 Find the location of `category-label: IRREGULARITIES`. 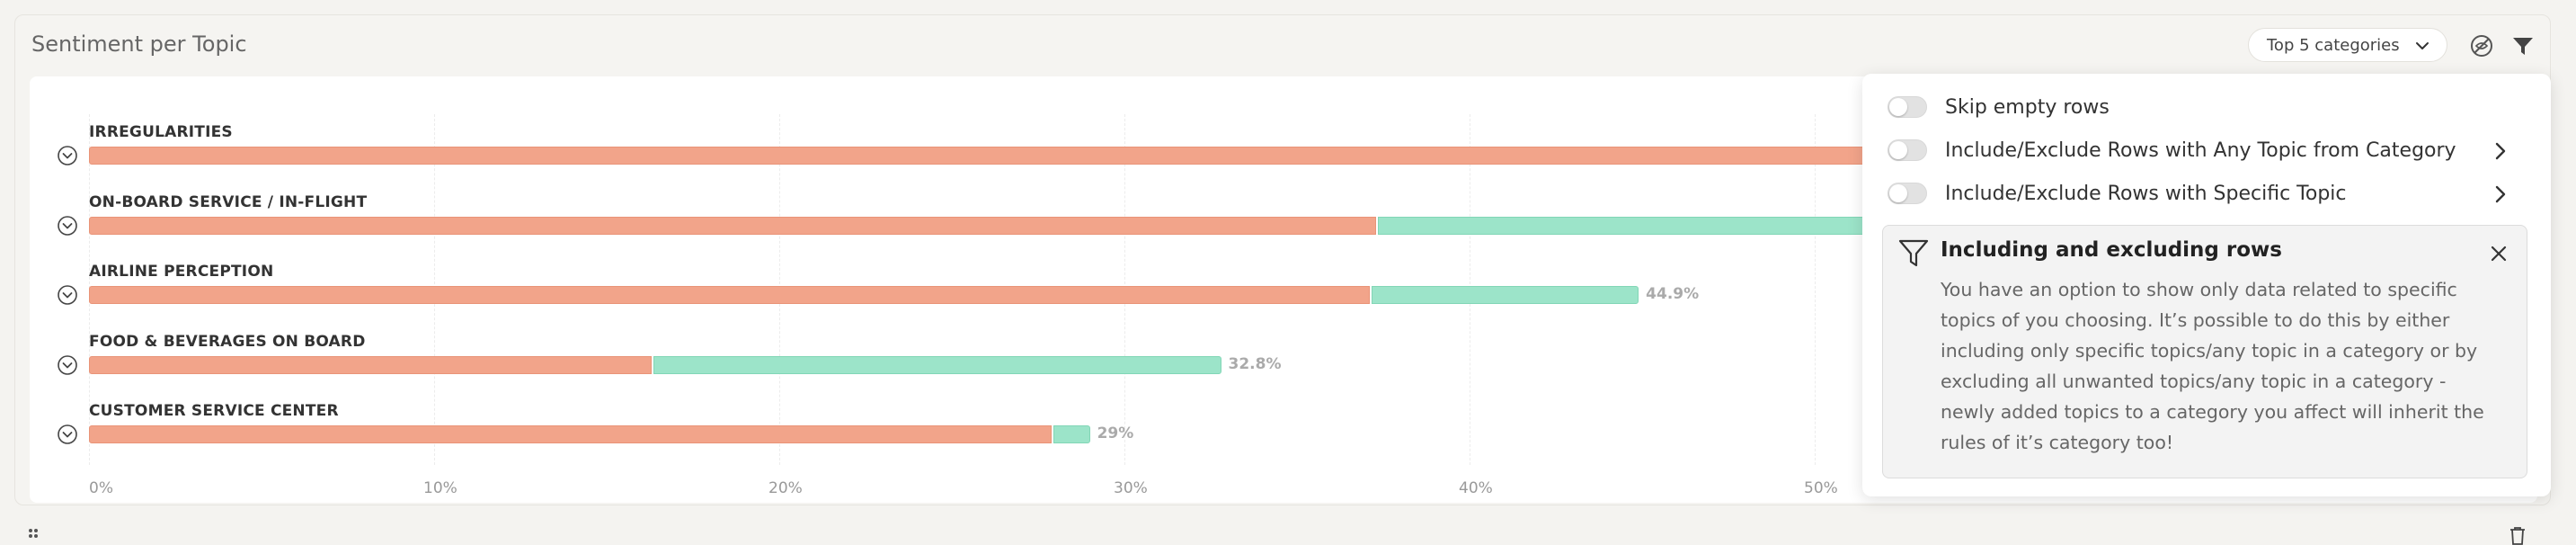

category-label: IRREGULARITIES is located at coordinates (161, 132).